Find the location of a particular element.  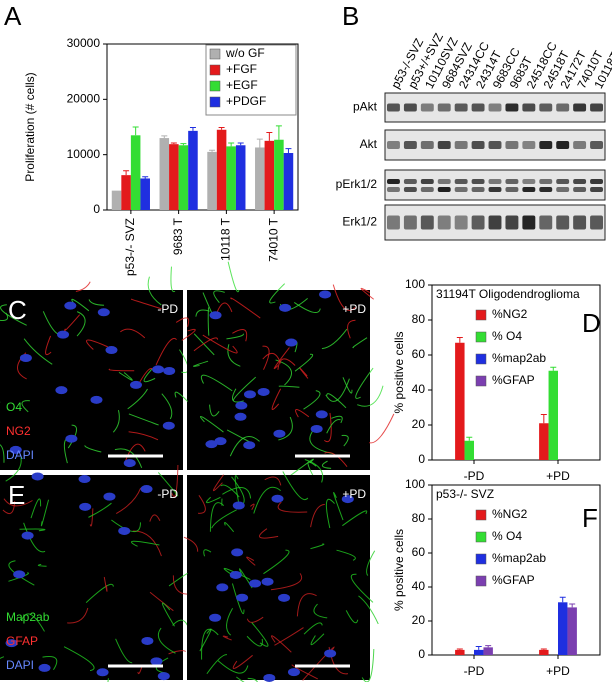

condition-label: +PD is located at coordinates (354, 494).